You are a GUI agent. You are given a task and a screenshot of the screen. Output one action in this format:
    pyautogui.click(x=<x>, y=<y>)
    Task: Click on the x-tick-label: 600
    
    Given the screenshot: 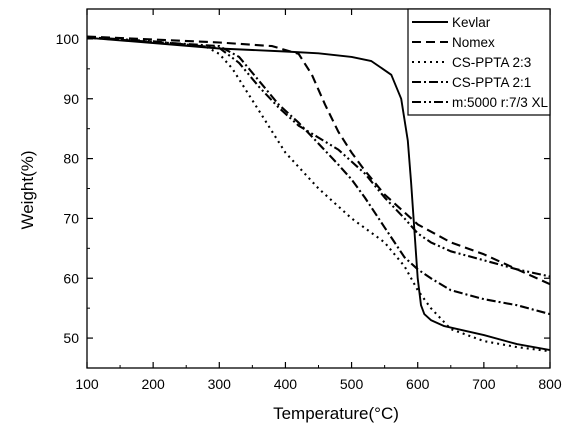 What is the action you would take?
    pyautogui.click(x=418, y=384)
    